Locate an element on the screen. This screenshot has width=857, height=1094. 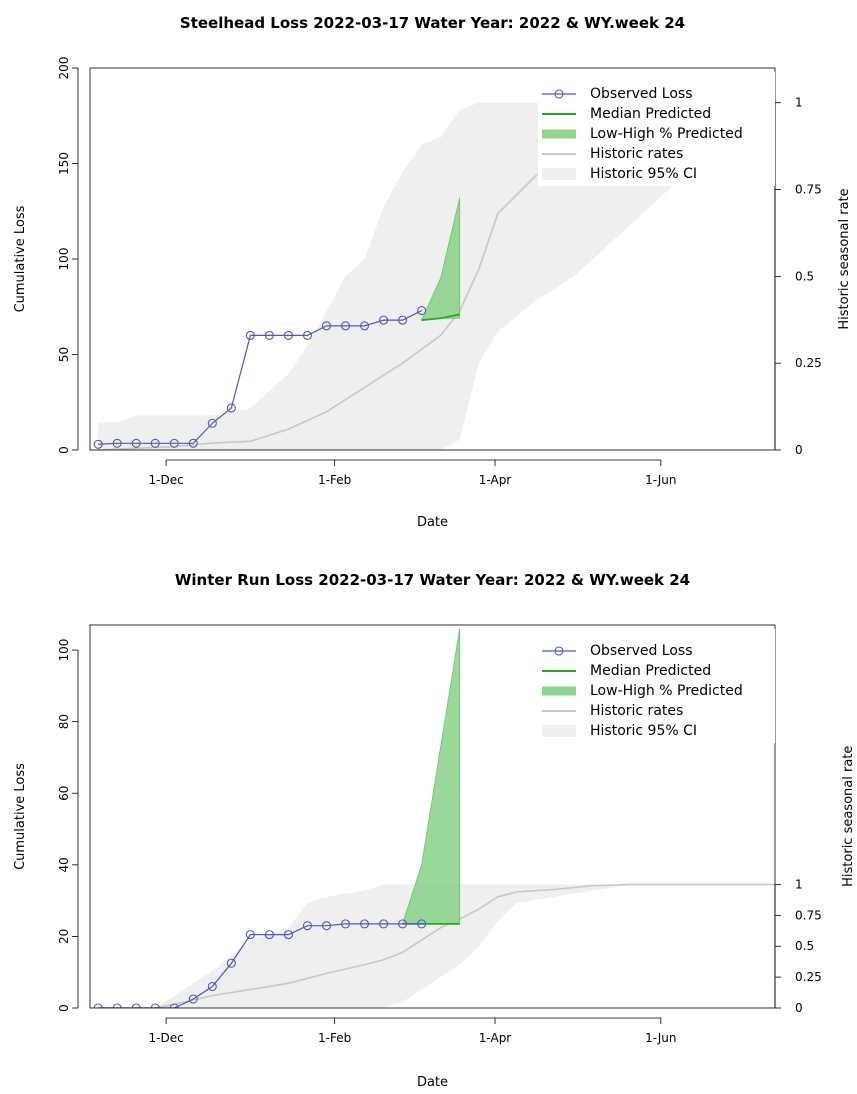
y-tick-label: 20 is located at coordinates (64, 936).